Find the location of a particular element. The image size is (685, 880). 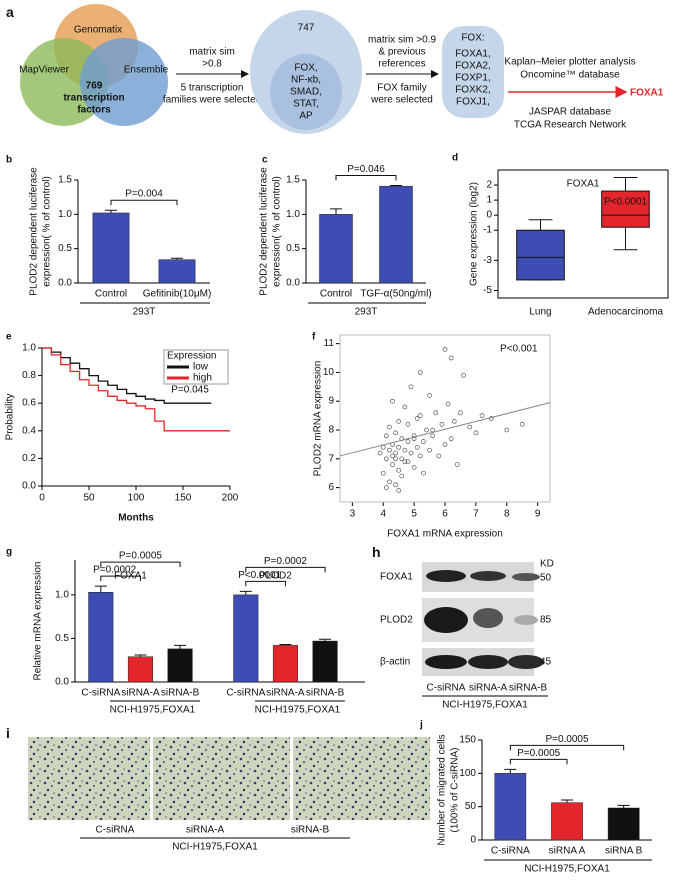

y-tick-label: -1 is located at coordinates (487, 230).